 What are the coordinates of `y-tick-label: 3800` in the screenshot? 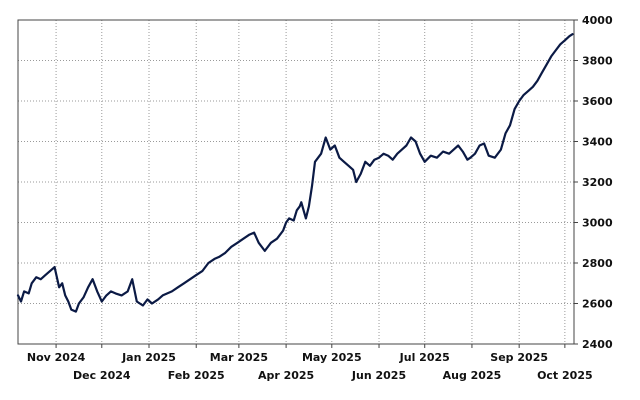 It's located at (597, 61).